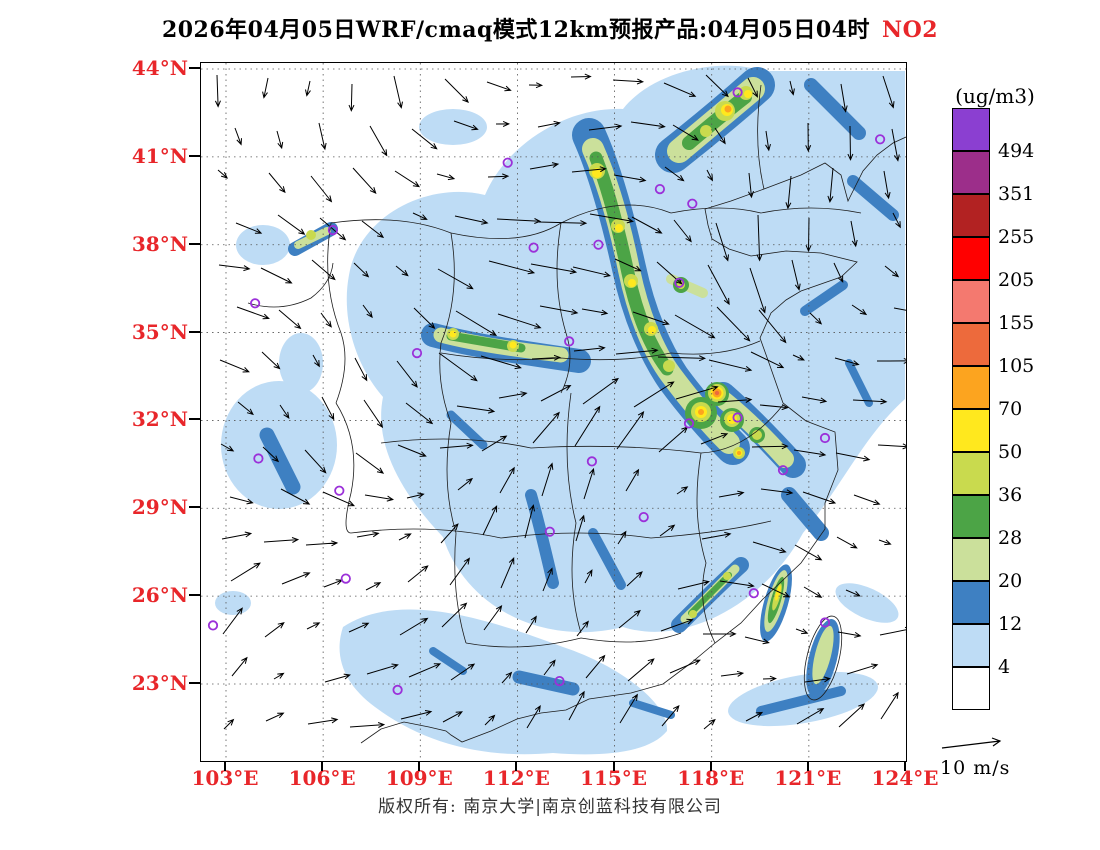 The image size is (1100, 850). Describe the element at coordinates (1010, 409) in the screenshot. I see `colorbar-level-label: 70` at that location.